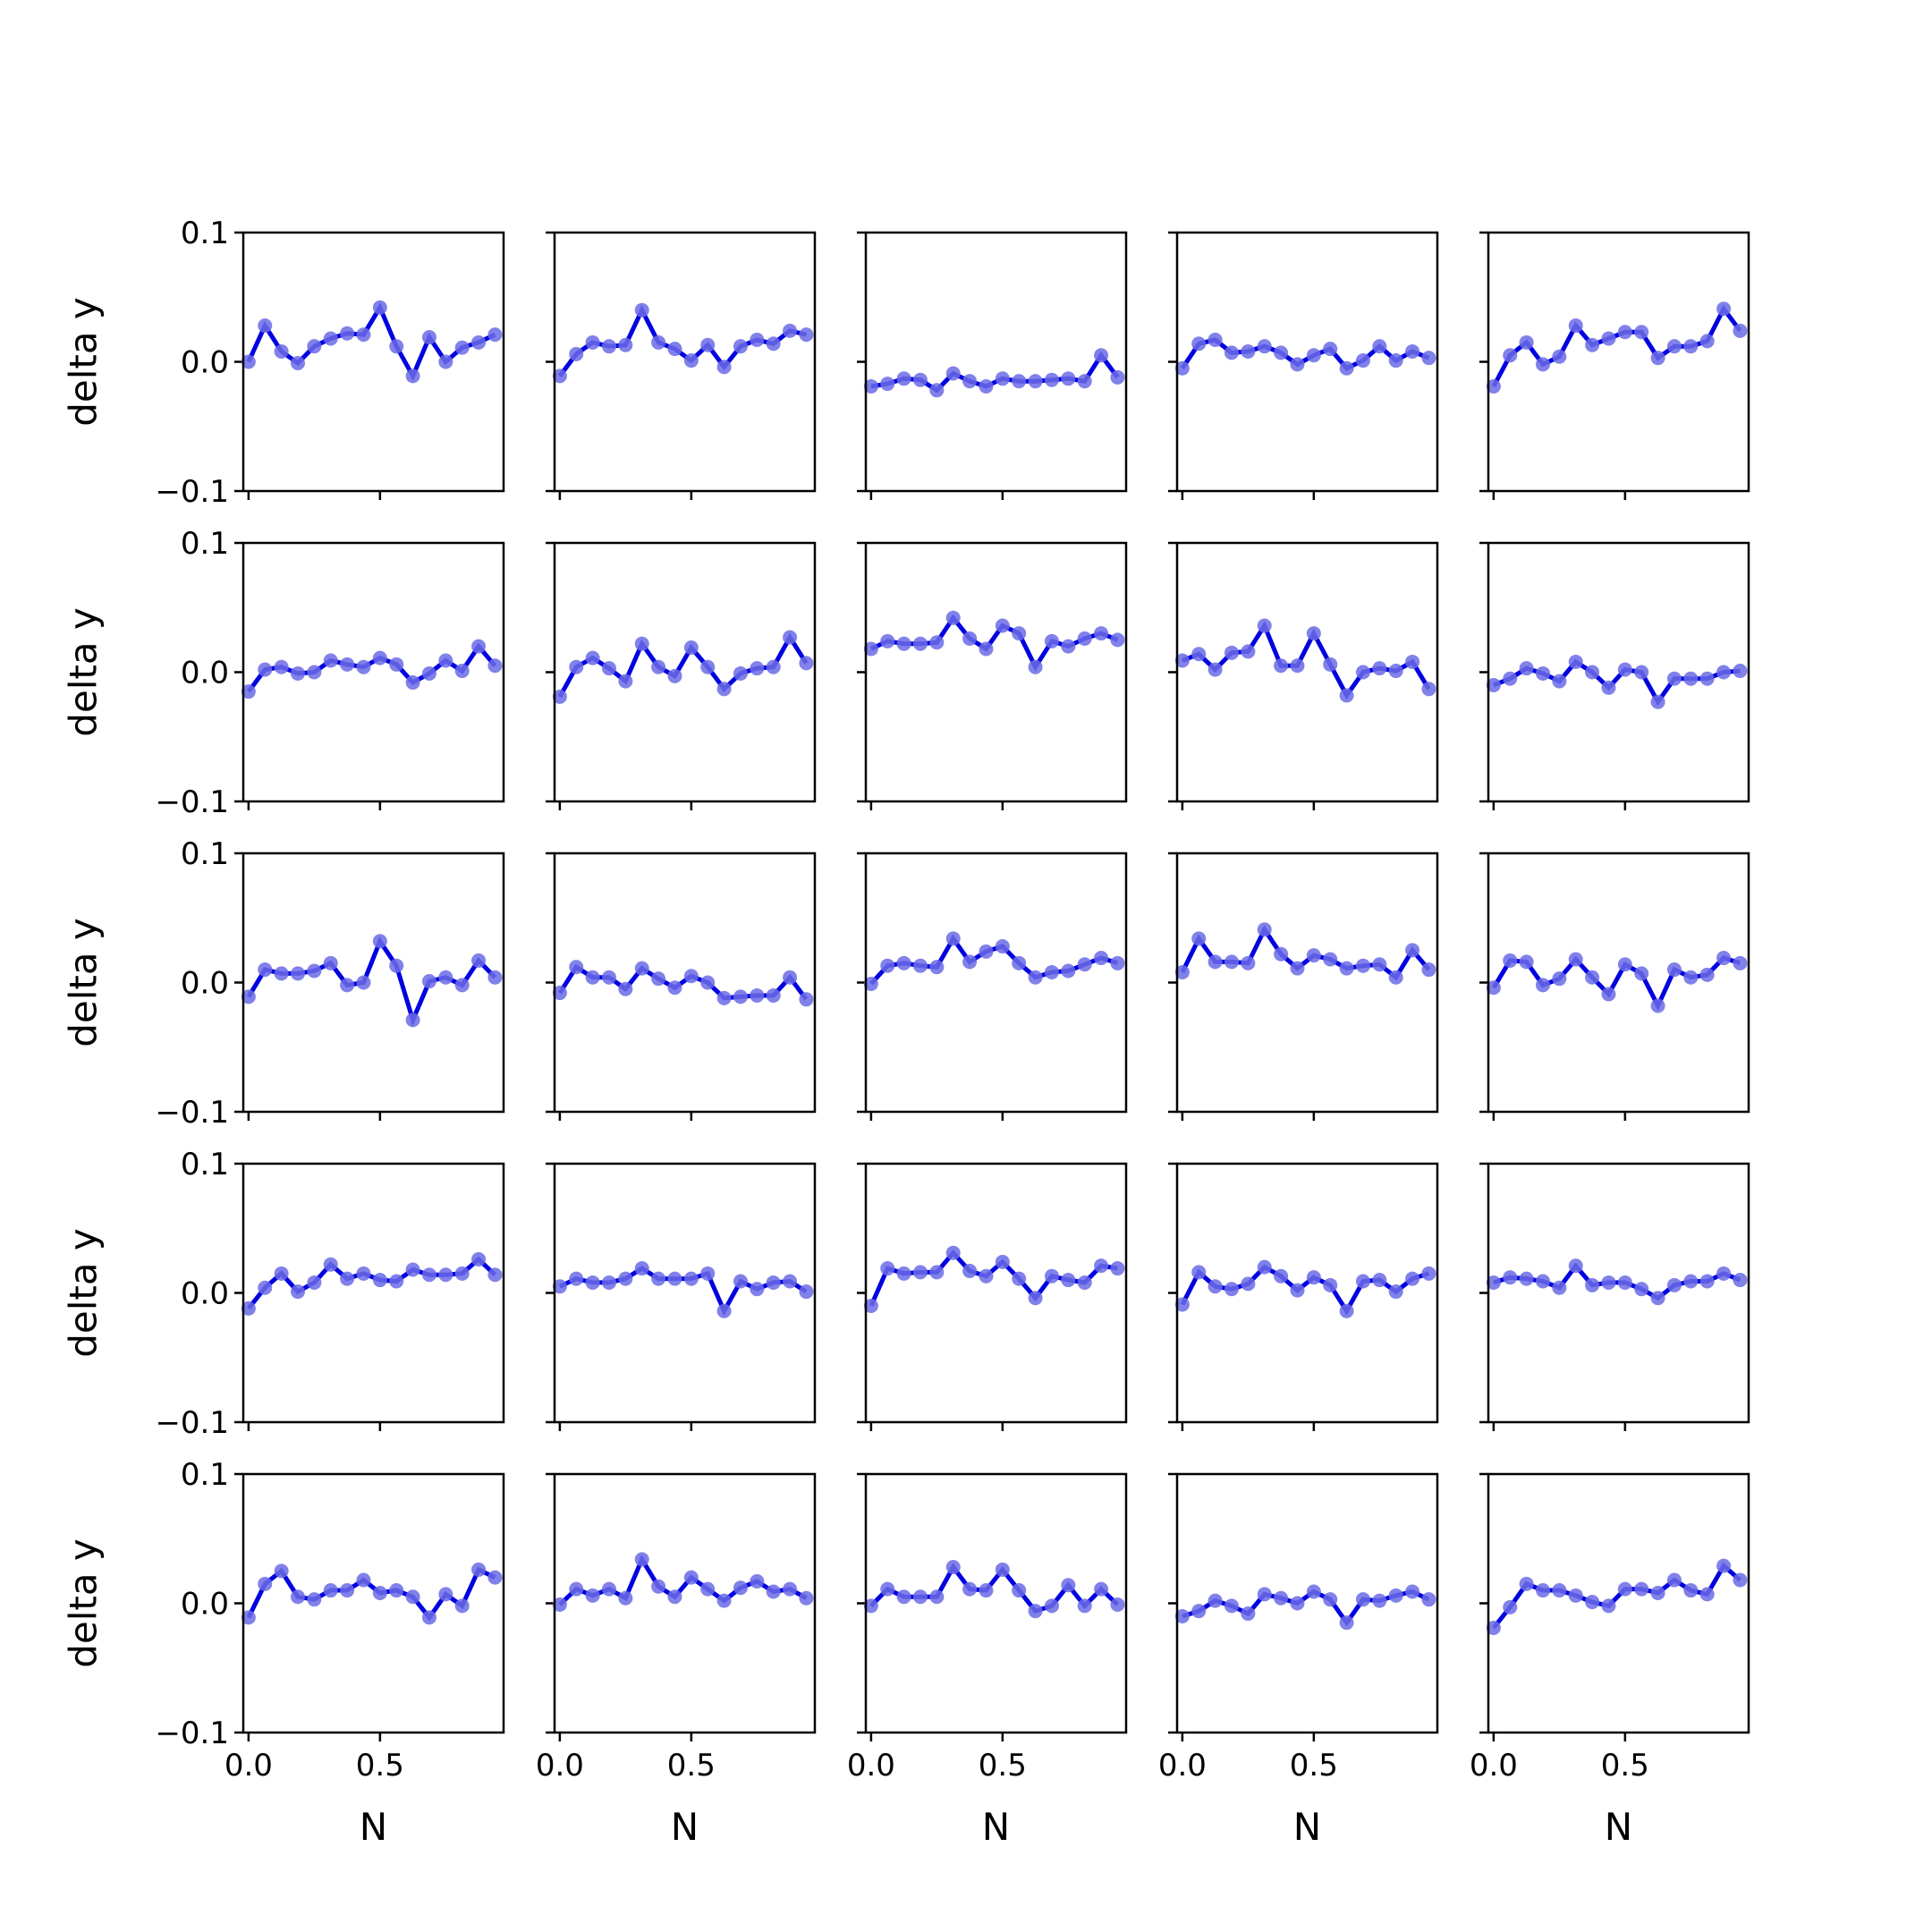 This screenshot has height=1932, width=1932. Describe the element at coordinates (84, 1293) in the screenshot. I see `y-axis-label: delta y` at that location.